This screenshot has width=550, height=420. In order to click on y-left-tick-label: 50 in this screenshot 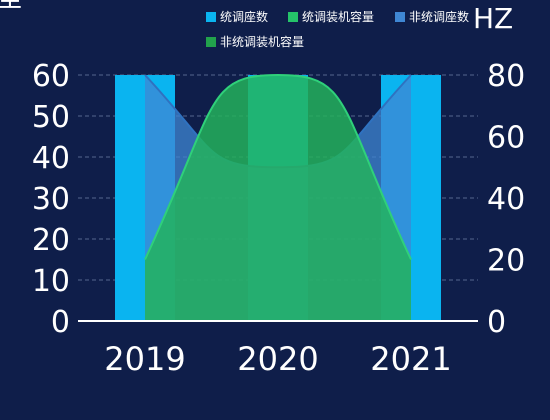, I will do `click(51, 117)`.